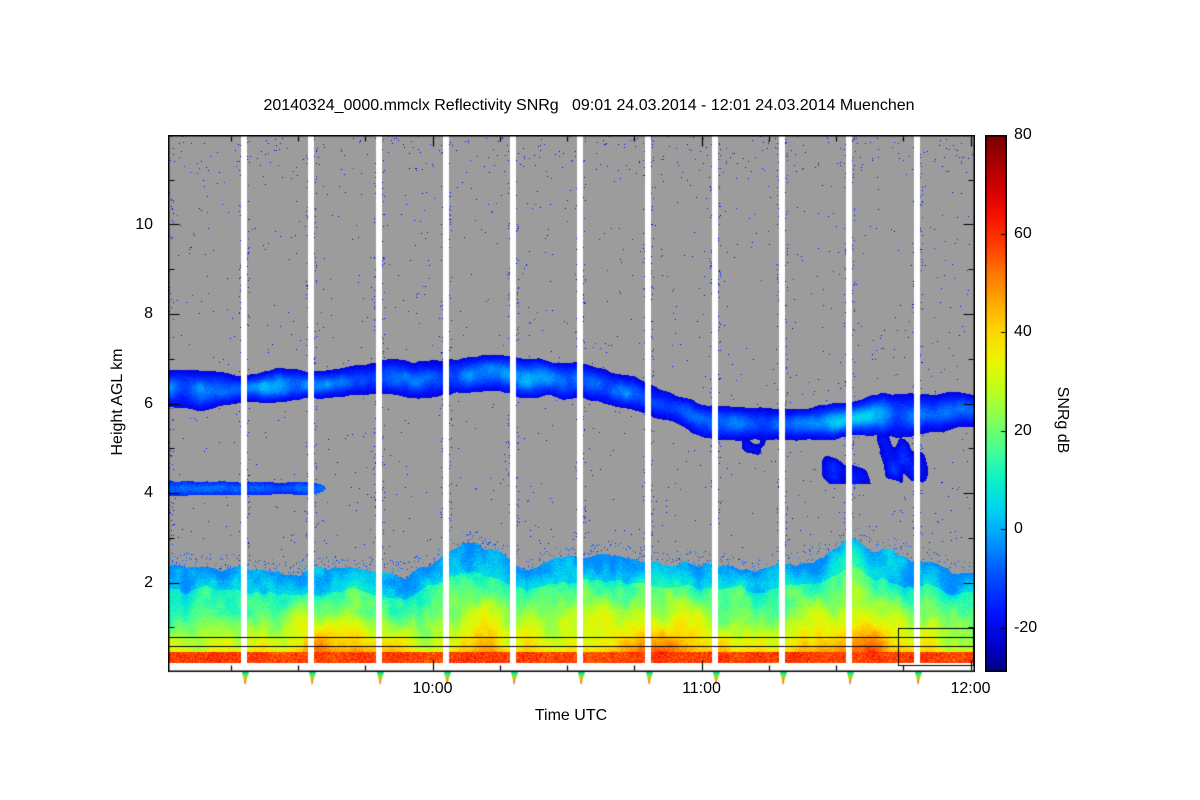  I want to click on colorbar-label: SNRg dB, so click(1062, 420).